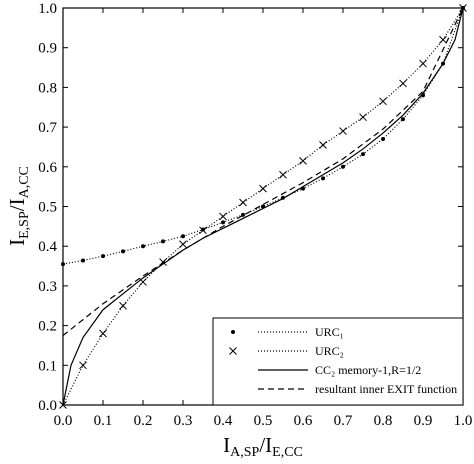  Describe the element at coordinates (17, 242) in the screenshot. I see `y-label-main: I` at that location.